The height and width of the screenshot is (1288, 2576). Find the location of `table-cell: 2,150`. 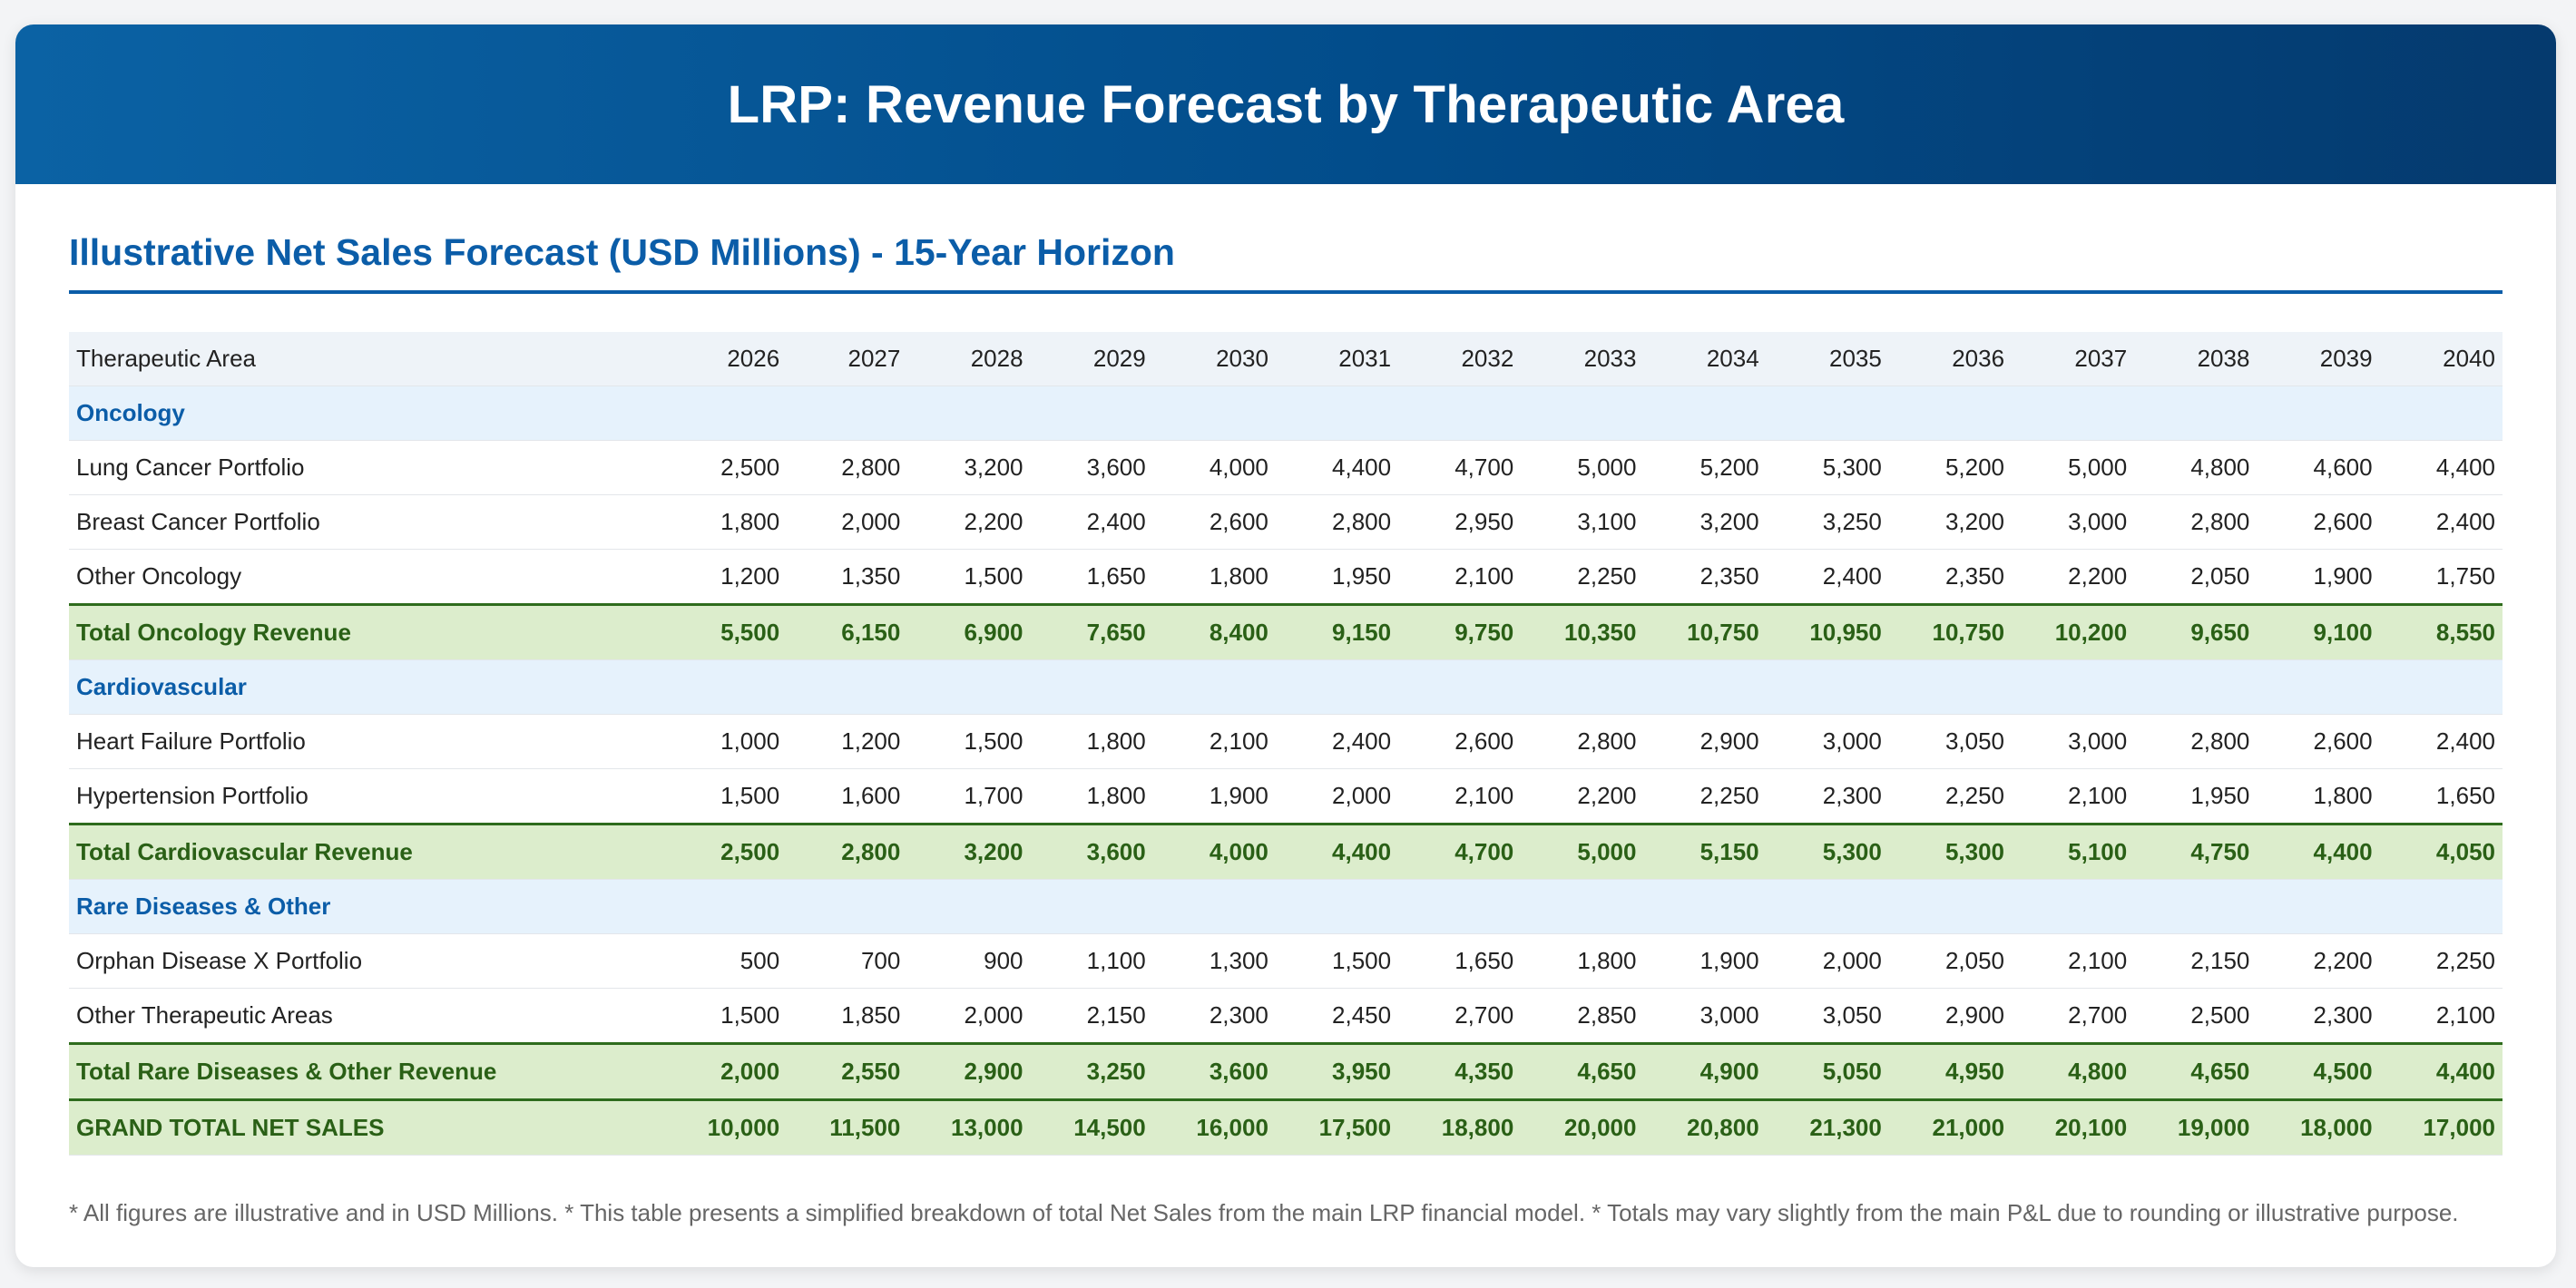

table-cell: 2,150 is located at coordinates (1091, 1016).